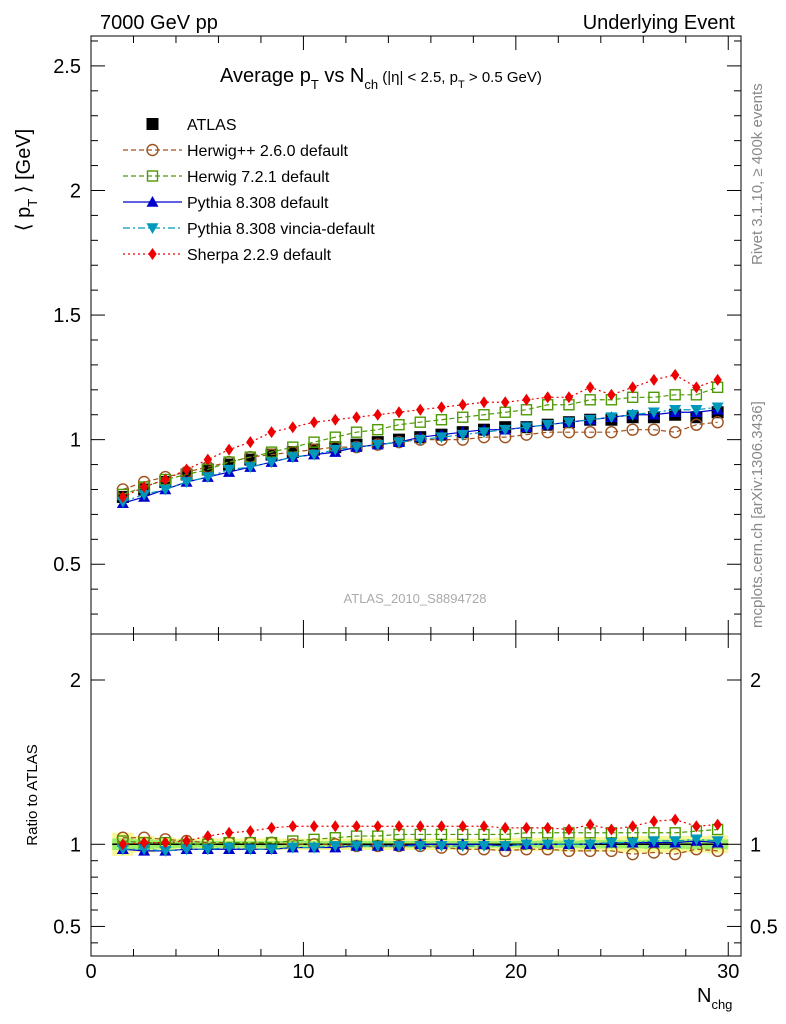 The image size is (786, 1024). Describe the element at coordinates (342, 76) in the screenshot. I see `title-vs-n: vs N` at that location.